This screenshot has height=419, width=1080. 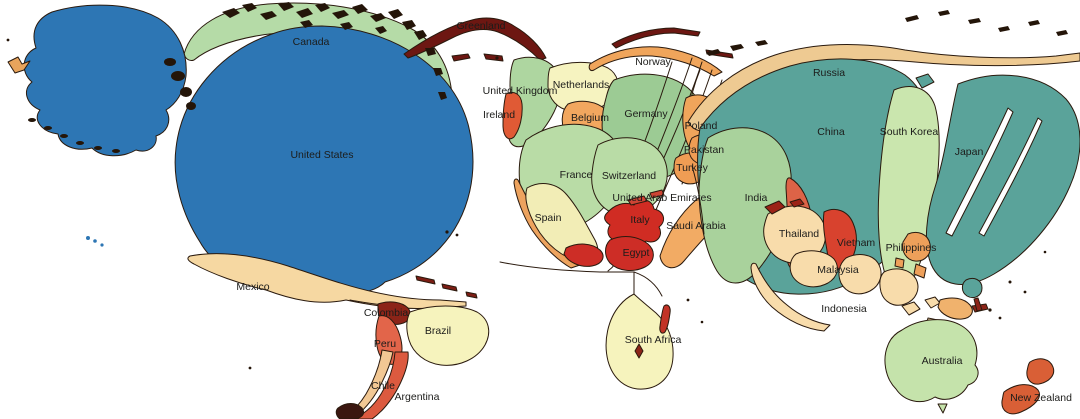 What do you see at coordinates (252, 287) in the screenshot?
I see `label-mexico: Mexico` at bounding box center [252, 287].